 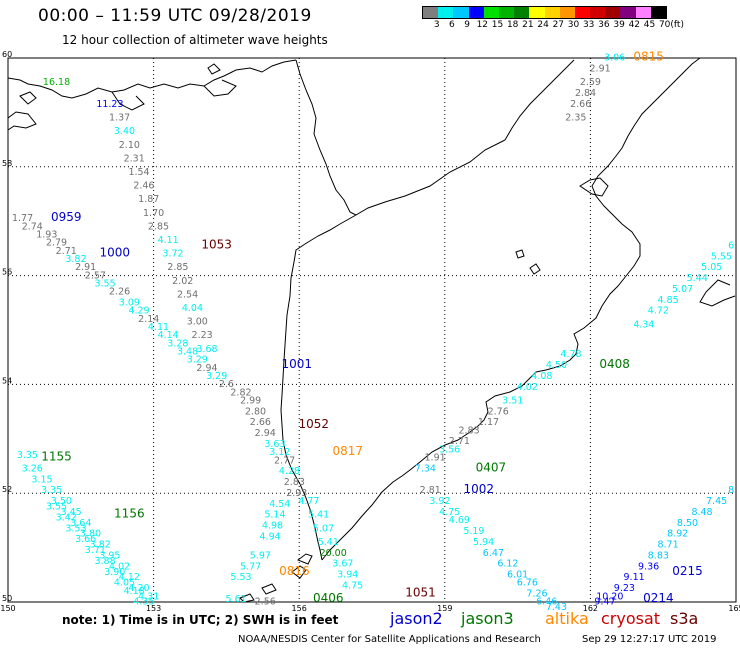 I want to click on longitude-label: 153, so click(x=153, y=608).